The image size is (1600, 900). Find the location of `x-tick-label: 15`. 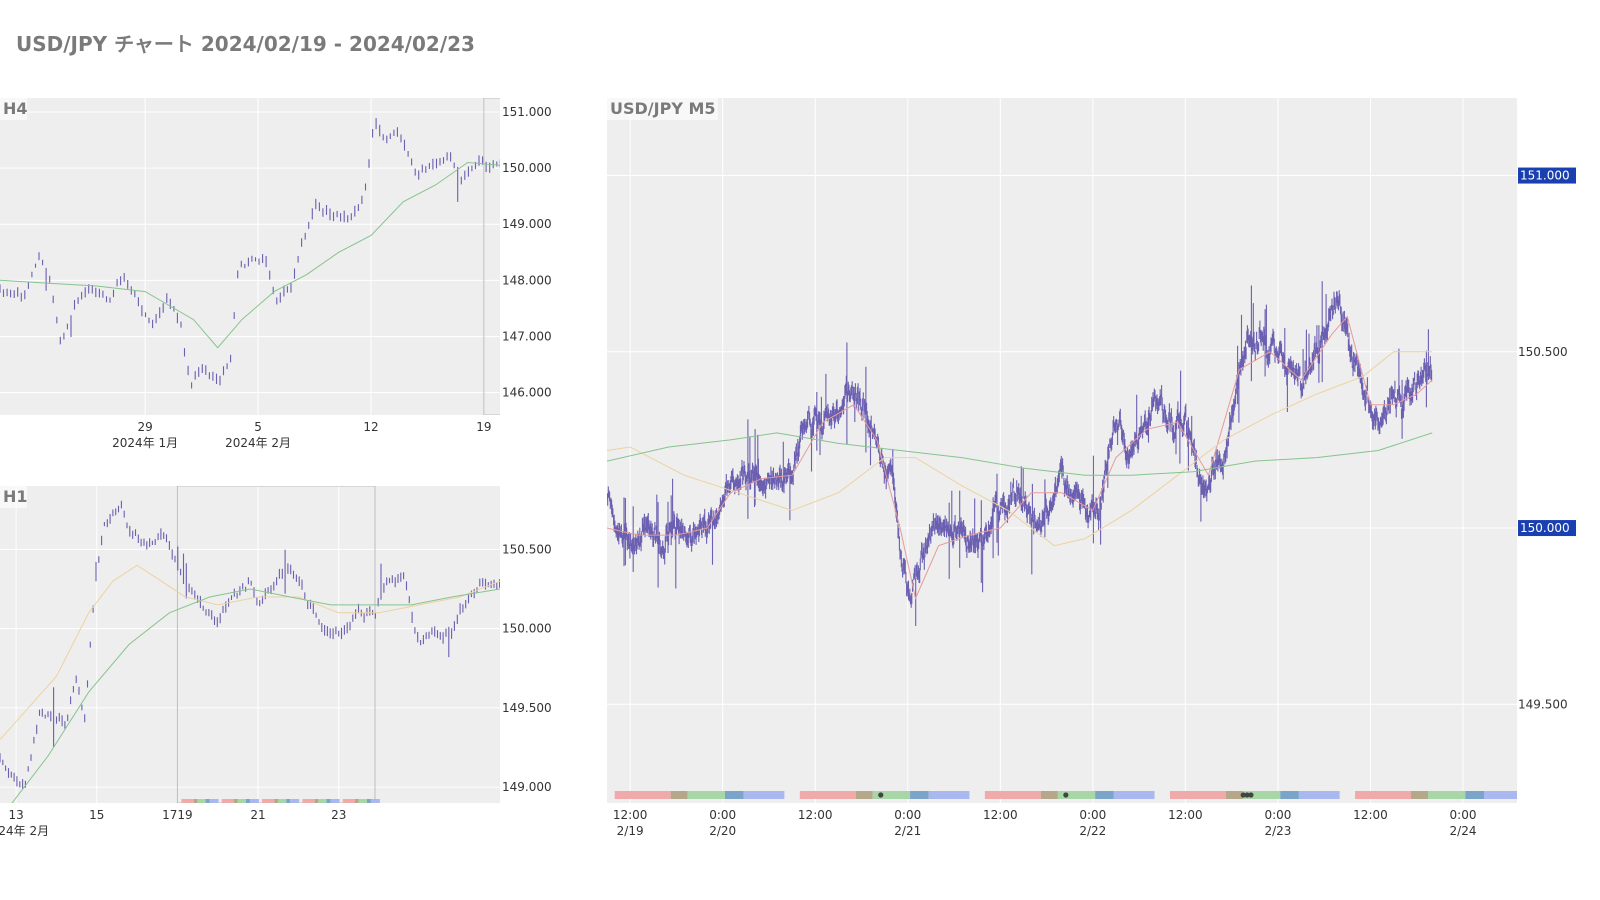

x-tick-label: 15 is located at coordinates (96, 815).